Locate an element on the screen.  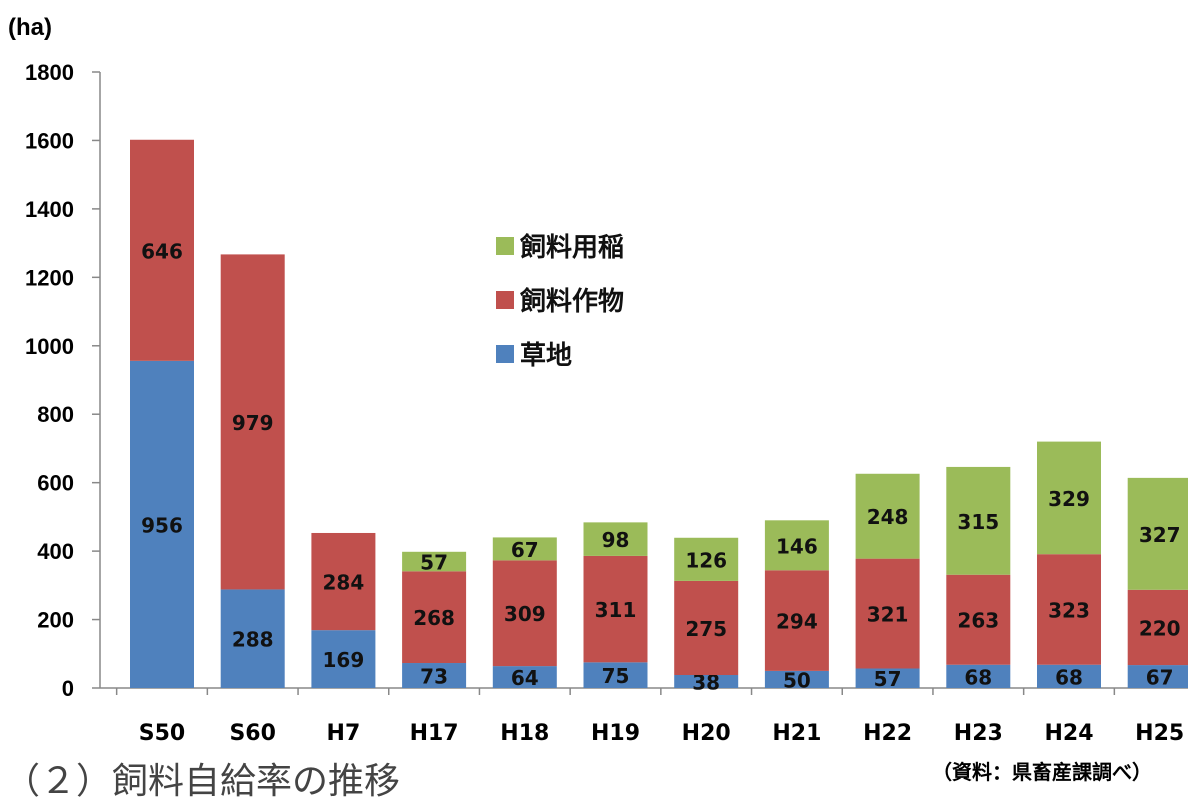
bar-data-label: 284 is located at coordinates (344, 583).